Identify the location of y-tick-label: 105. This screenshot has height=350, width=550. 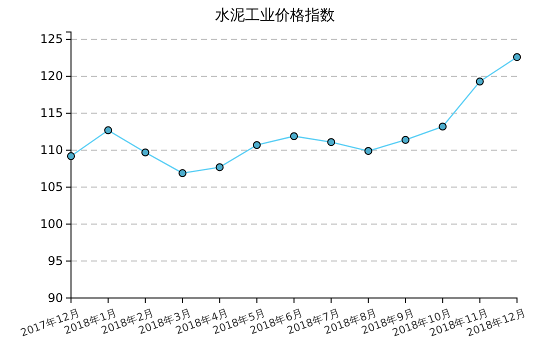
(51, 187).